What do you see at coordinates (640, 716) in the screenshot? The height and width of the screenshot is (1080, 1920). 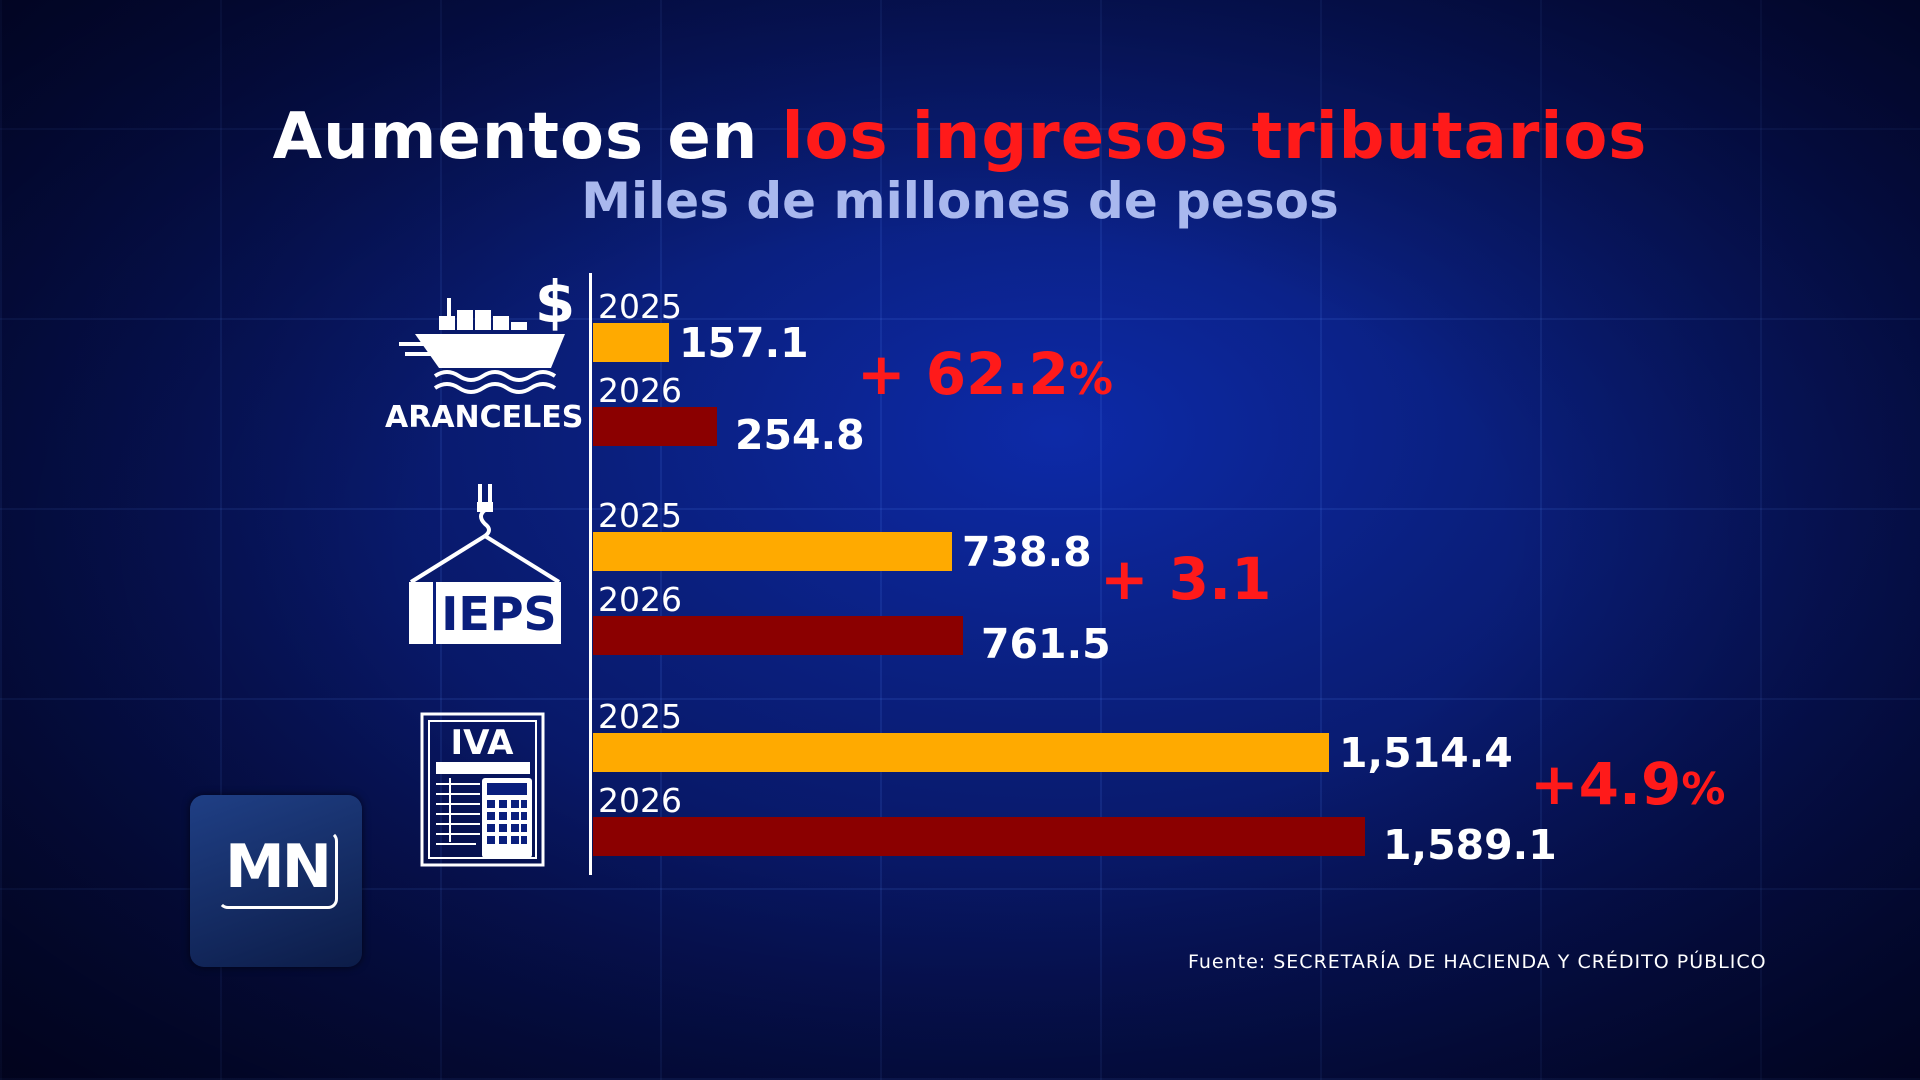 I see `year-label-iva-2025: 2025` at bounding box center [640, 716].